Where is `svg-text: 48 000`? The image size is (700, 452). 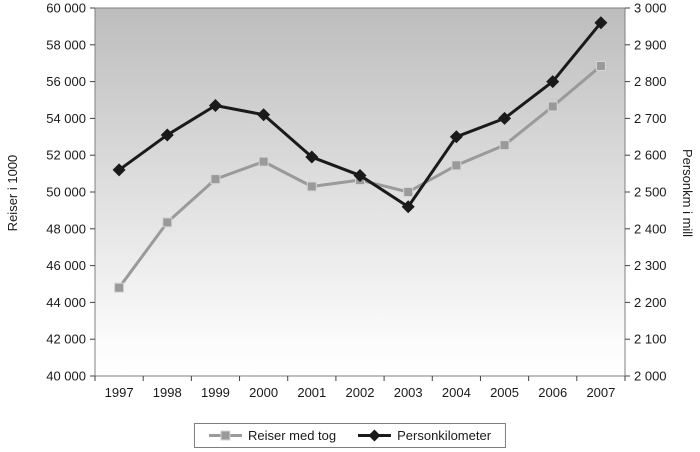
svg-text: 48 000 is located at coordinates (66, 228).